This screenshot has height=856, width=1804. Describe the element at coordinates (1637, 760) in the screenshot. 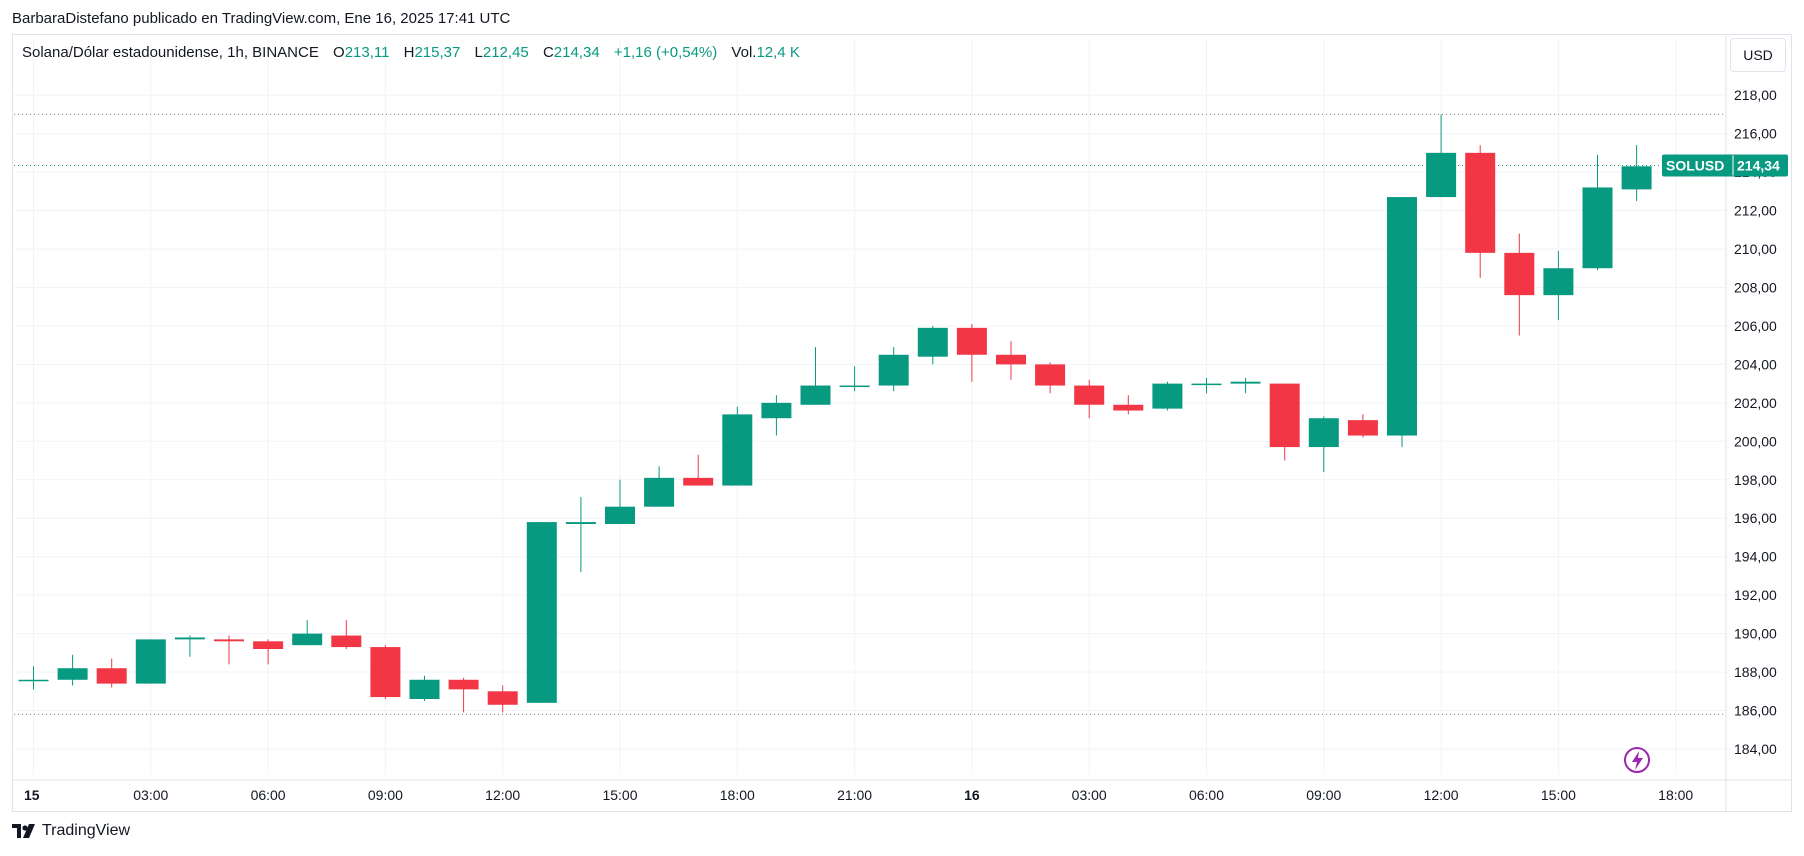

I see `replay-lightning-icon` at that location.